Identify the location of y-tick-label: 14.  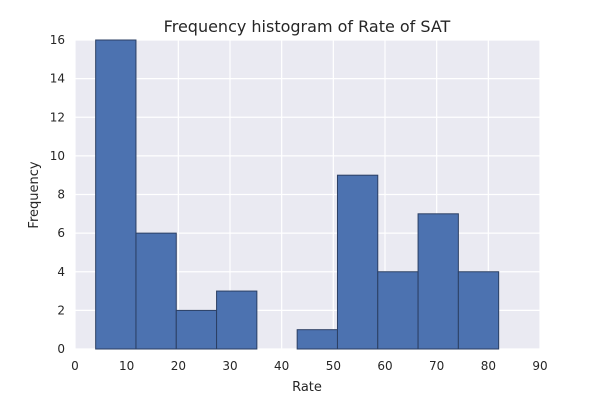
(57, 79).